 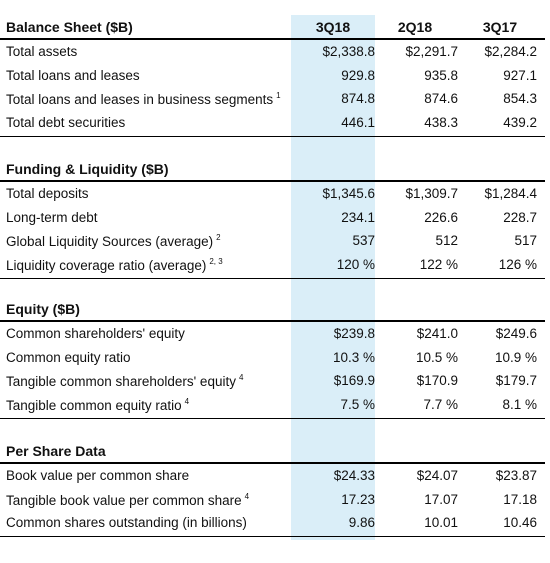 I want to click on highlight-column, so click(x=333, y=277).